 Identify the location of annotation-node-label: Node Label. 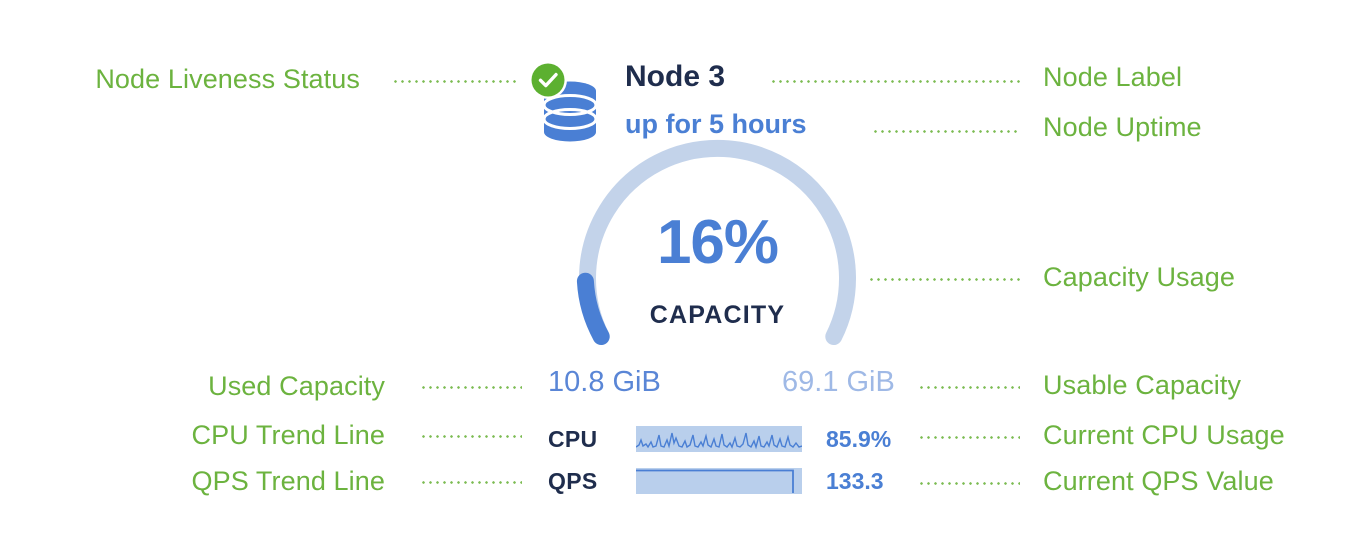
(1113, 77).